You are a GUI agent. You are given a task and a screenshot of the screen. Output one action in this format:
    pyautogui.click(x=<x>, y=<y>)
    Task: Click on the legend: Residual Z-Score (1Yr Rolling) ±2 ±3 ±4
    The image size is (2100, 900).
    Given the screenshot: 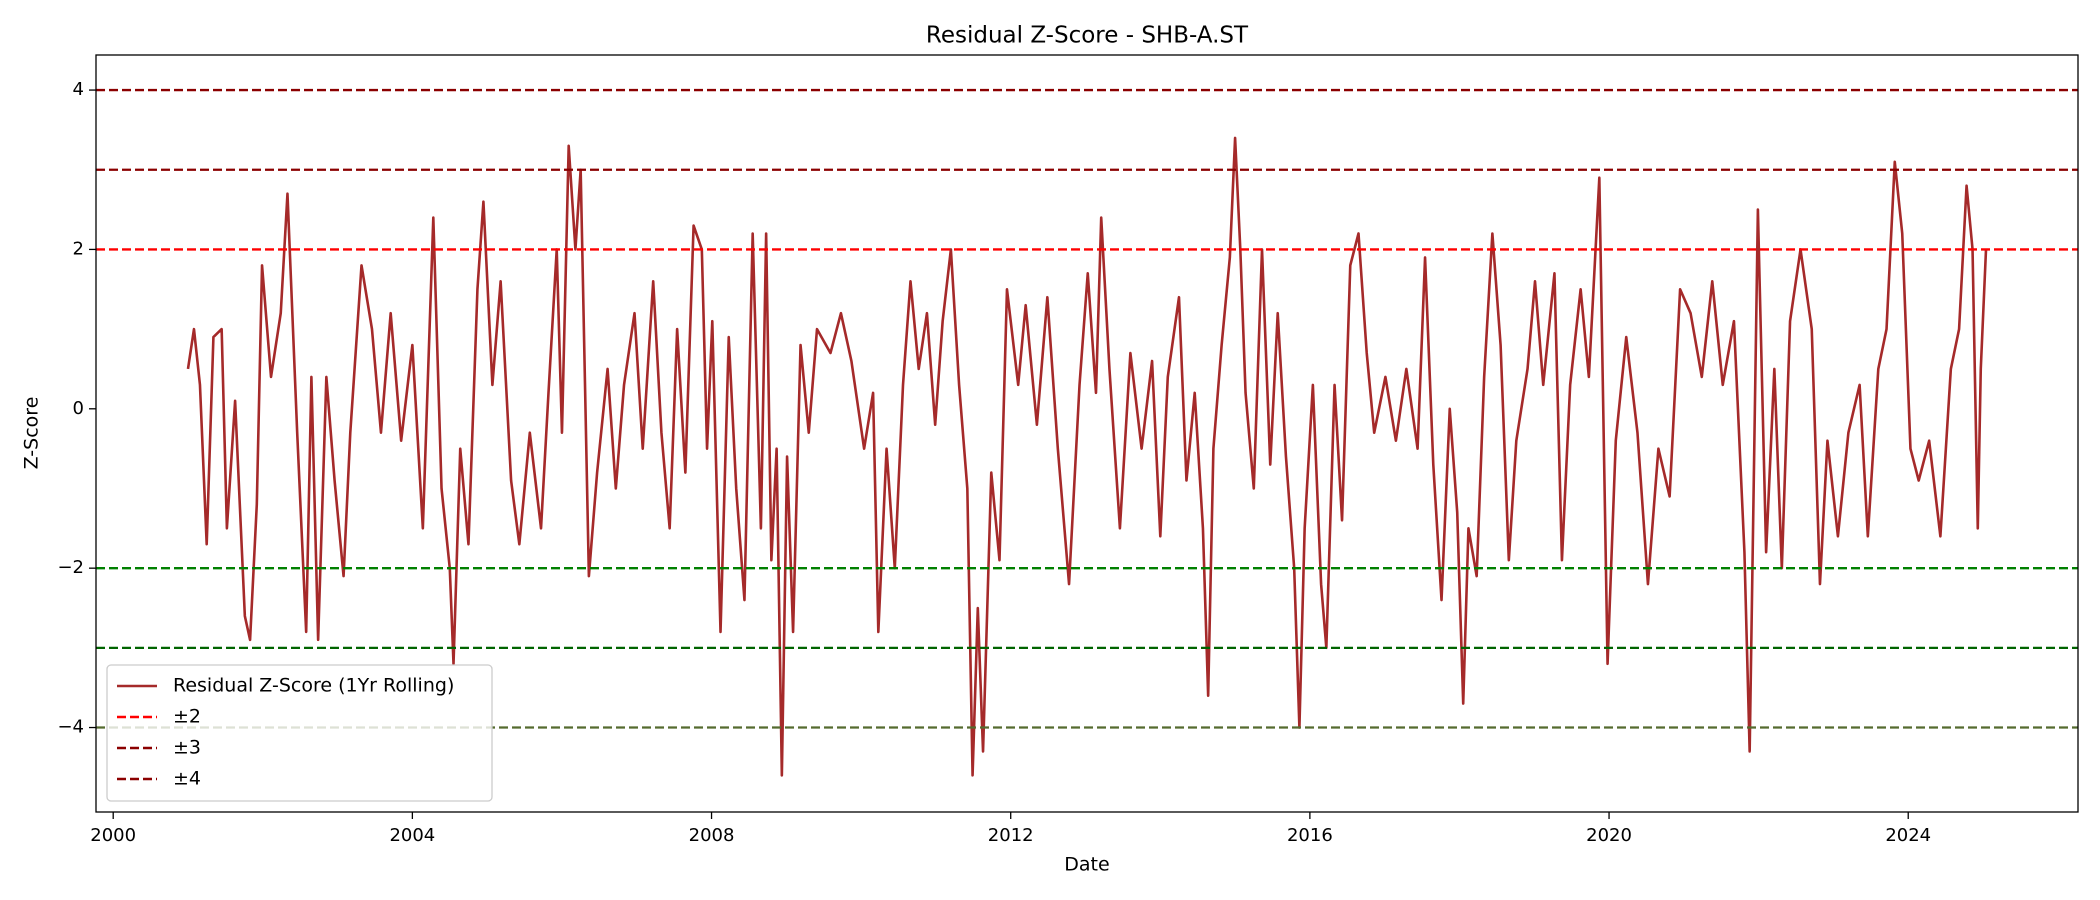 What is the action you would take?
    pyautogui.click(x=299, y=733)
    